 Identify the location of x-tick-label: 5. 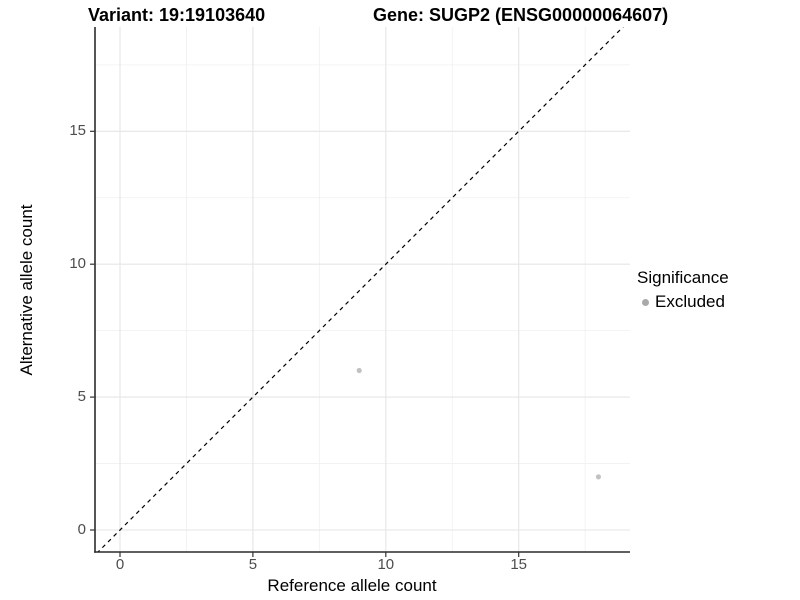
(253, 564).